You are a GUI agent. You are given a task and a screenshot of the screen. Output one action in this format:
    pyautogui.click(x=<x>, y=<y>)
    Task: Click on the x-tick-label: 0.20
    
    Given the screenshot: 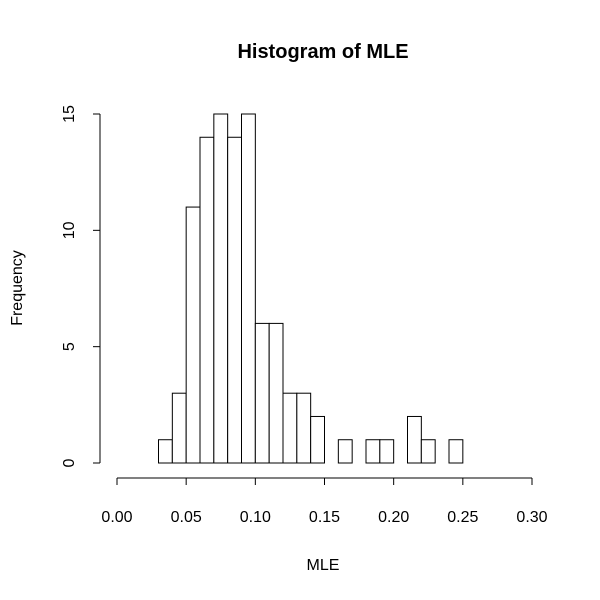 What is the action you would take?
    pyautogui.click(x=393, y=517)
    